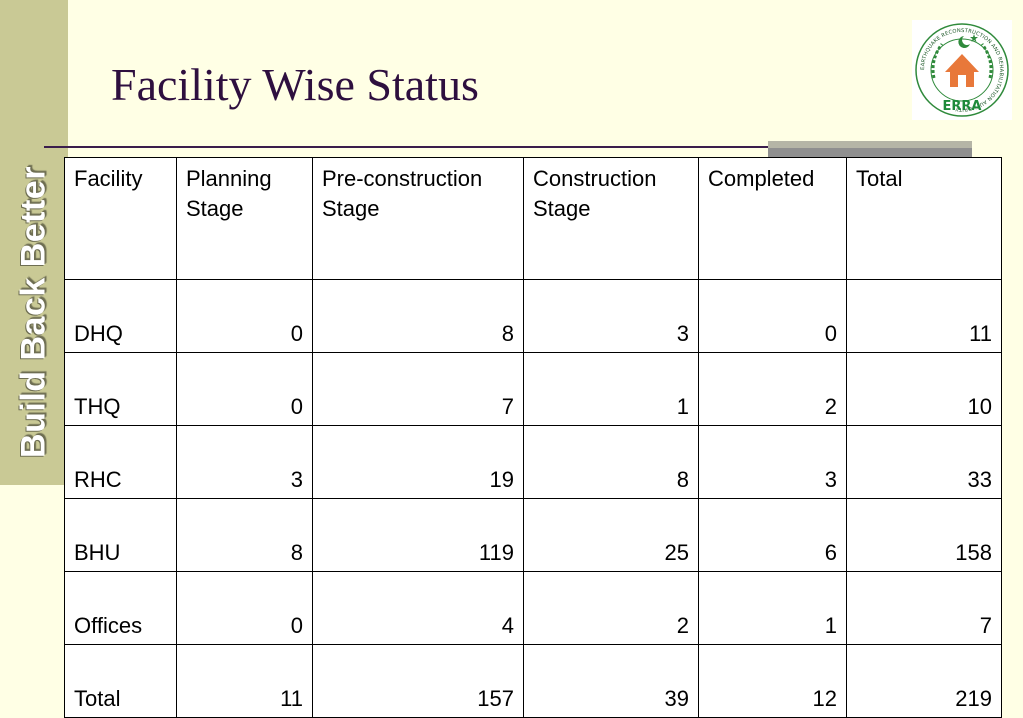 This screenshot has width=1023, height=718. Describe the element at coordinates (772, 608) in the screenshot. I see `cell-completed: 1` at that location.